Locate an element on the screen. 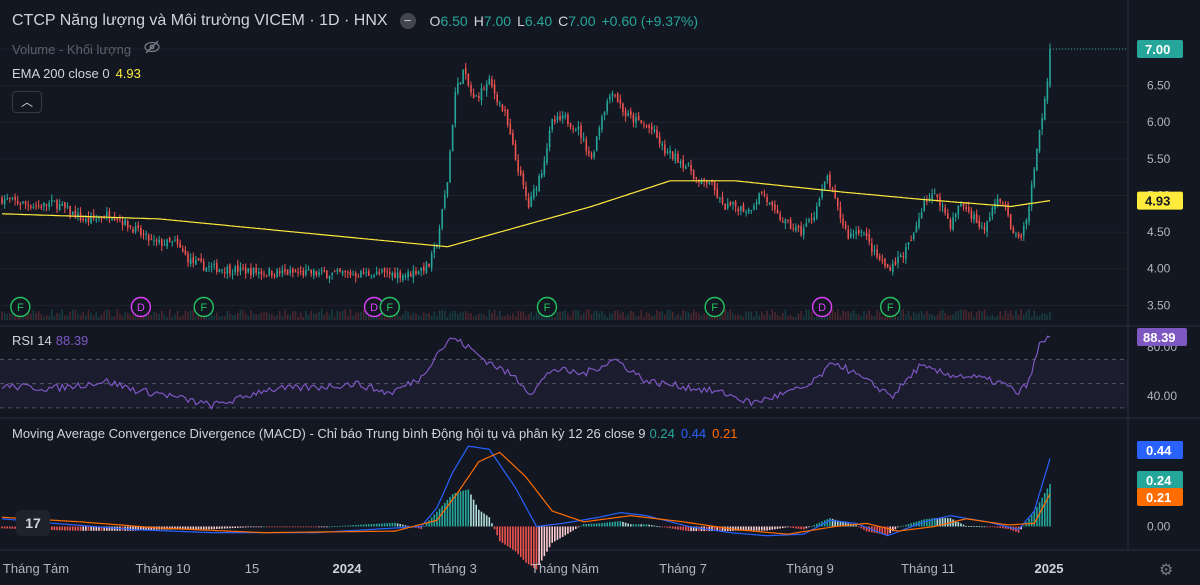 This screenshot has height=585, width=1200. rsi-legend: RSI 14 88.39 is located at coordinates (50, 340).